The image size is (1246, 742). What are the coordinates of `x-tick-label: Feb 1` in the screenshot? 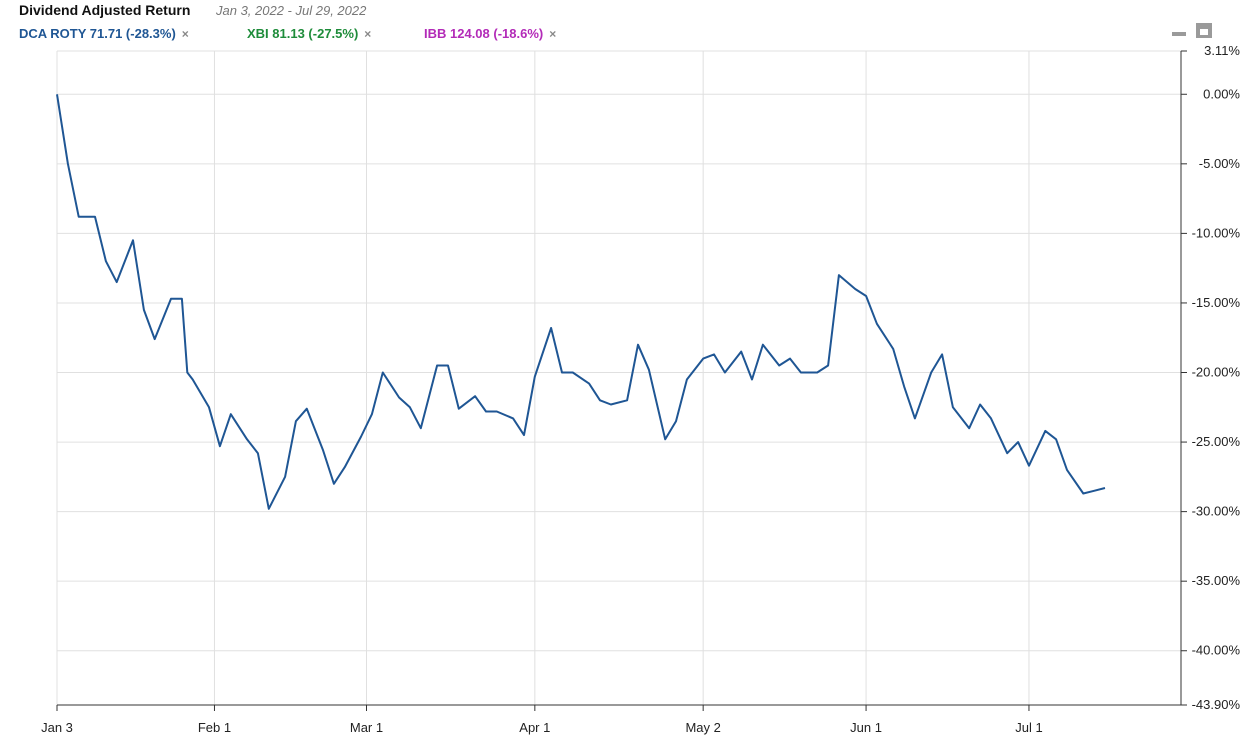 It's located at (214, 727).